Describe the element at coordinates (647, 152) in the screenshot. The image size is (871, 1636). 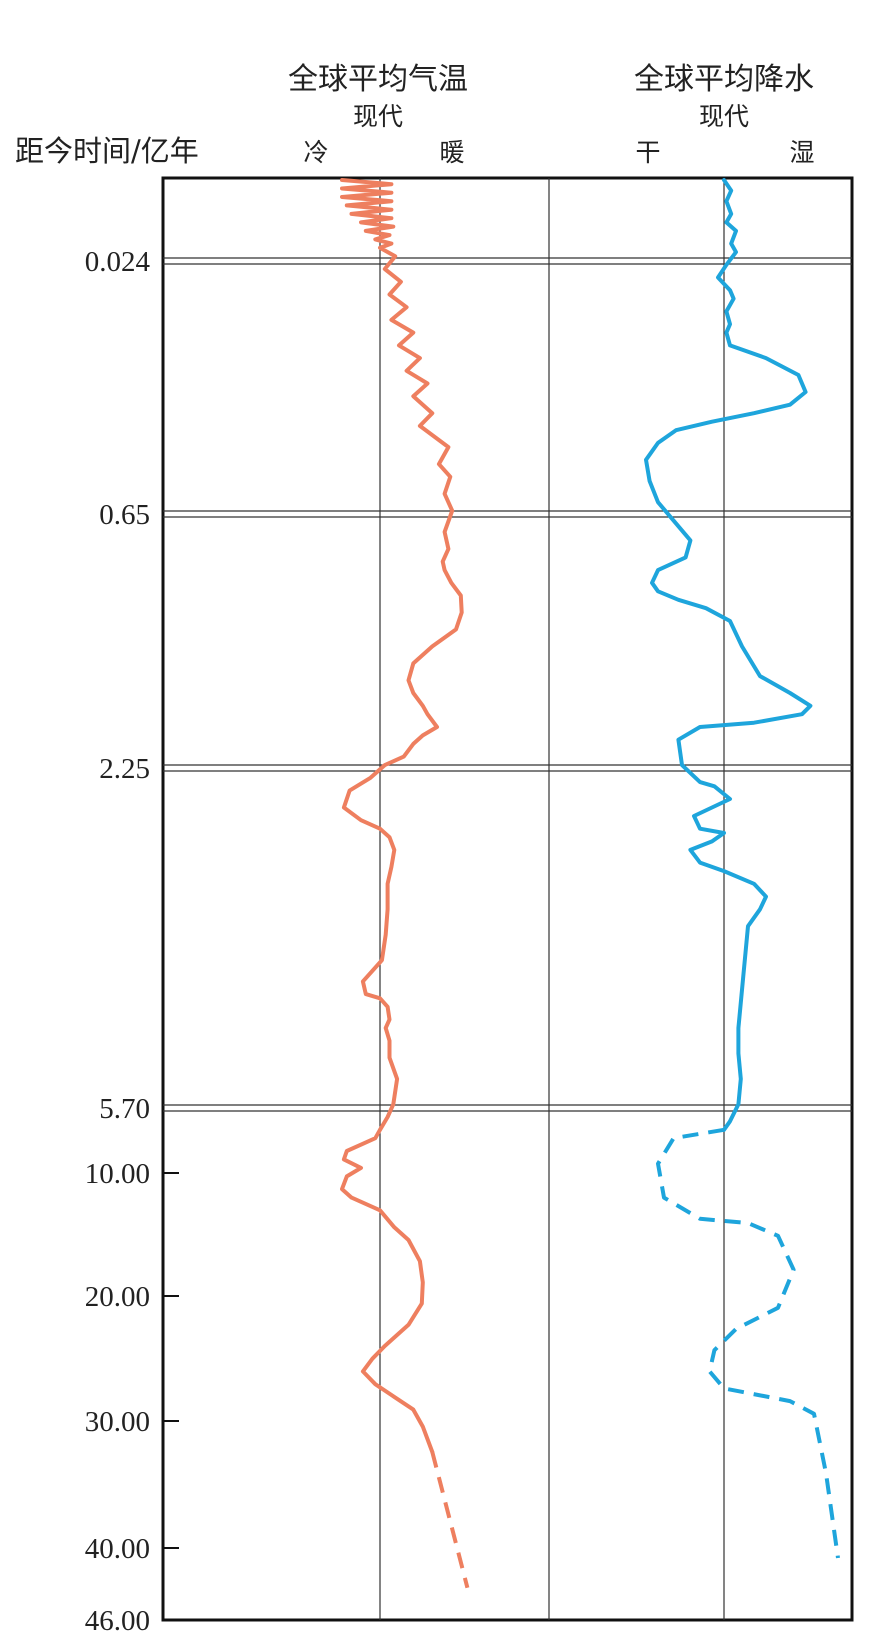
I see `precipitation-dry-label: 干` at that location.